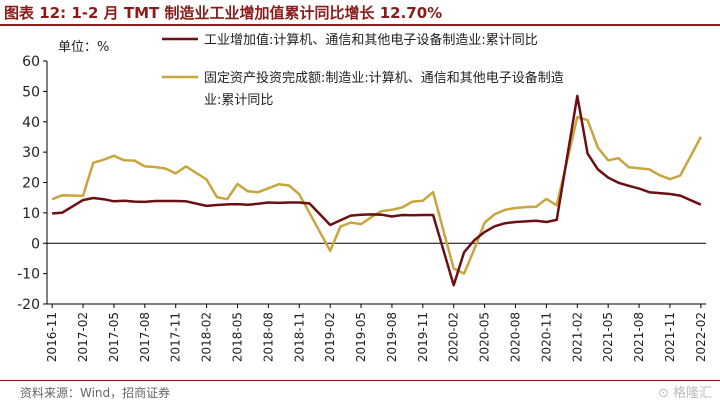 The height and width of the screenshot is (408, 720). What do you see at coordinates (360, 25) in the screenshot?
I see `top-rule` at bounding box center [360, 25].